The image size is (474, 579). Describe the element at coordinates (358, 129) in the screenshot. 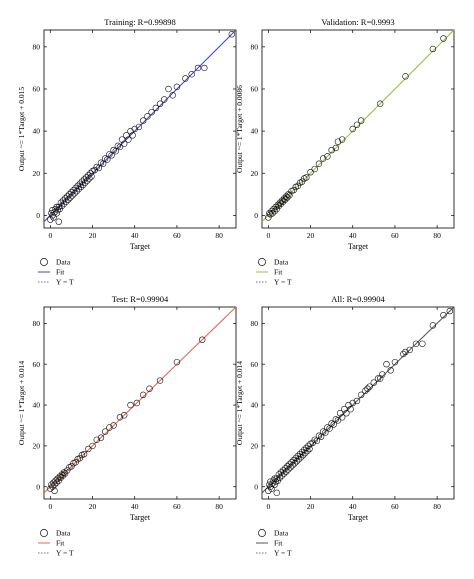

I see `panel-2-axes-frame` at that location.